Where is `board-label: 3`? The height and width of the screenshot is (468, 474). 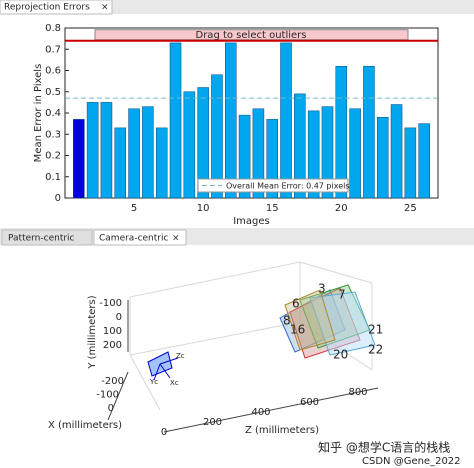 board-label: 3 is located at coordinates (322, 289).